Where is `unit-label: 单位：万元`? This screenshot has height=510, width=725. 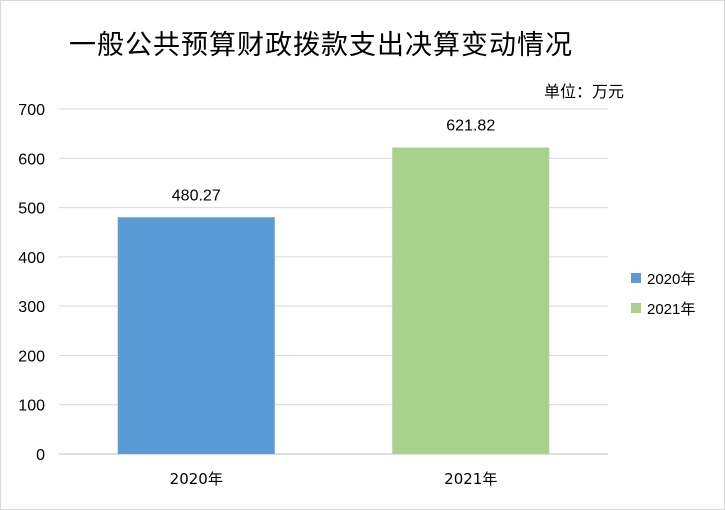
unit-label: 单位：万元 is located at coordinates (584, 91).